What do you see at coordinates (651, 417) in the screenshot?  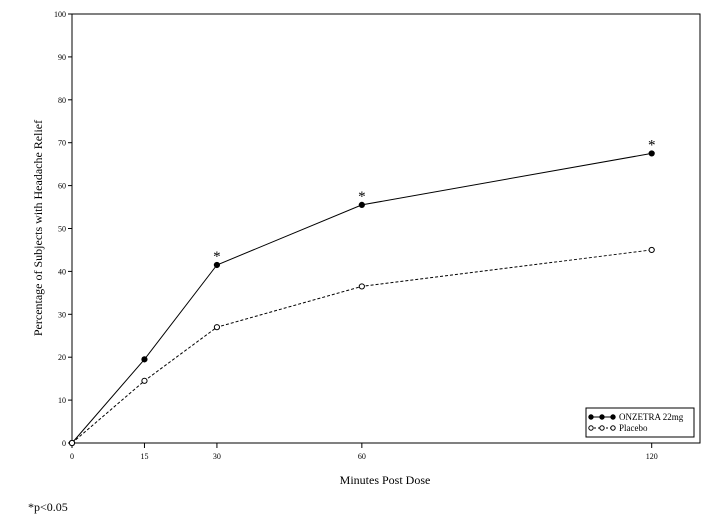 I see `legend-label: ONZETRA 22mg` at bounding box center [651, 417].